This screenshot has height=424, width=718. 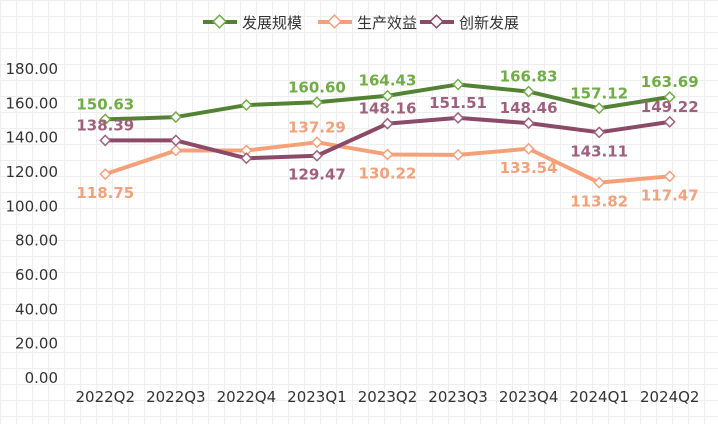 What do you see at coordinates (32, 103) in the screenshot?
I see `y-tick-label: 160.00` at bounding box center [32, 103].